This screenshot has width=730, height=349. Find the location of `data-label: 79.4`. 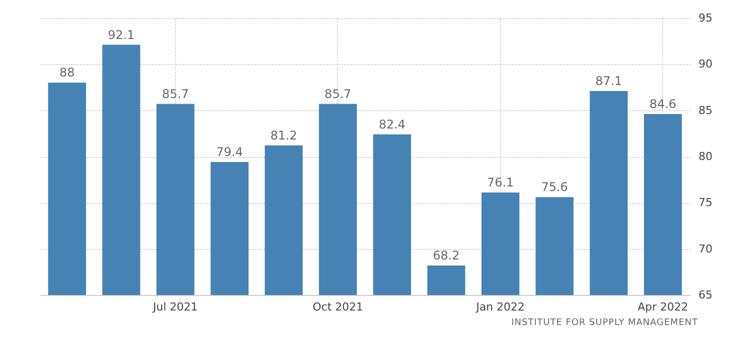

data-label: 79.4 is located at coordinates (229, 152).